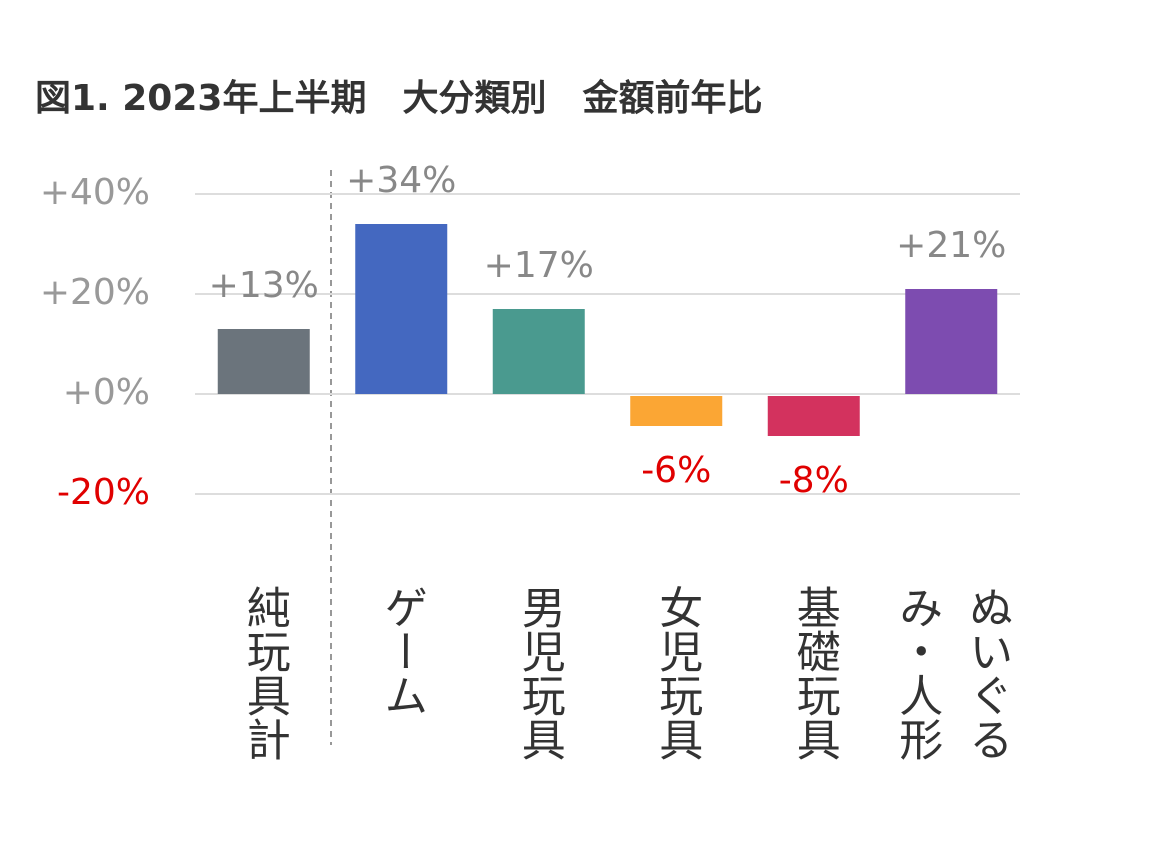 This screenshot has width=1169, height=844. Describe the element at coordinates (814, 480) in the screenshot. I see `value-label: -8%` at that location.